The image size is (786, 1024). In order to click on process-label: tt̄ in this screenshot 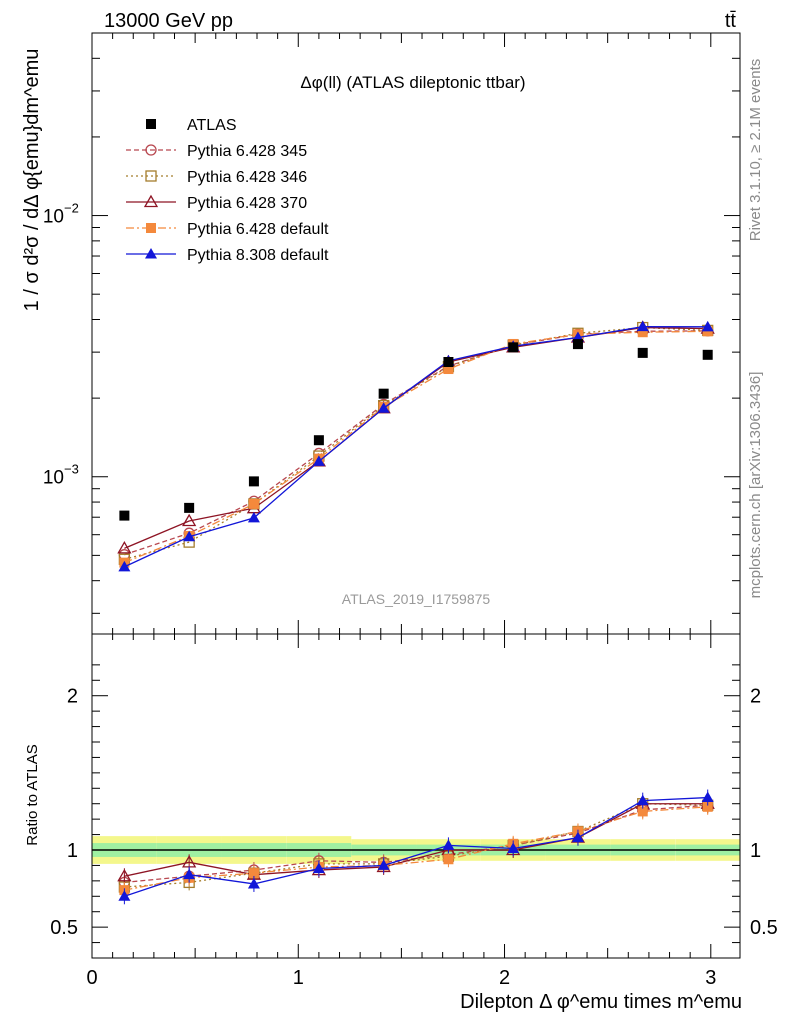, I will do `click(731, 21)`.